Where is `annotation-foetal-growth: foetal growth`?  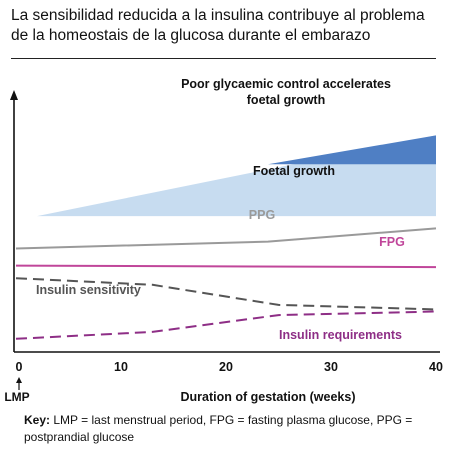 annotation-foetal-growth: foetal growth is located at coordinates (286, 100).